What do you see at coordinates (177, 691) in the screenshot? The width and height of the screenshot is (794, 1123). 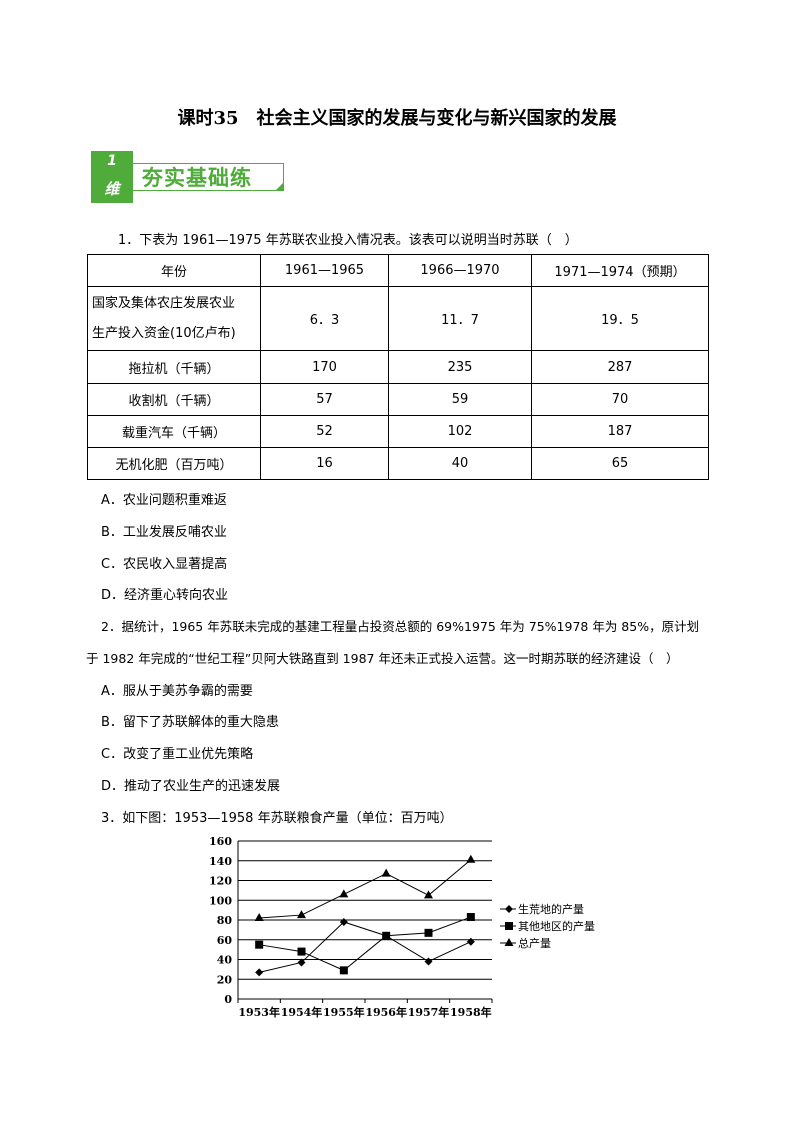 I see `q2-option-a: A．服从于美苏争霸的需要` at bounding box center [177, 691].